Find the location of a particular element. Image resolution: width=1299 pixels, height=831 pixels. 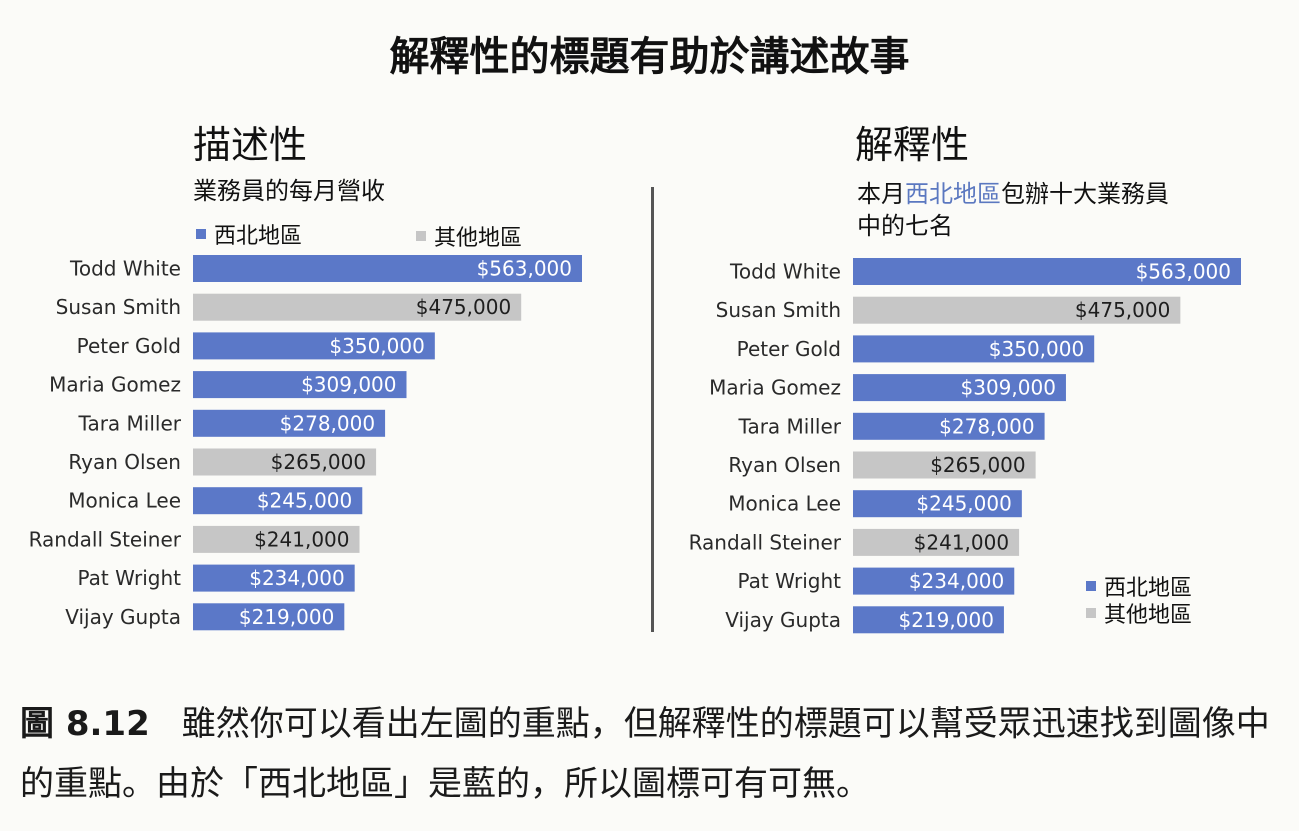

right-legend-nw: 西北地區 is located at coordinates (1139, 586).